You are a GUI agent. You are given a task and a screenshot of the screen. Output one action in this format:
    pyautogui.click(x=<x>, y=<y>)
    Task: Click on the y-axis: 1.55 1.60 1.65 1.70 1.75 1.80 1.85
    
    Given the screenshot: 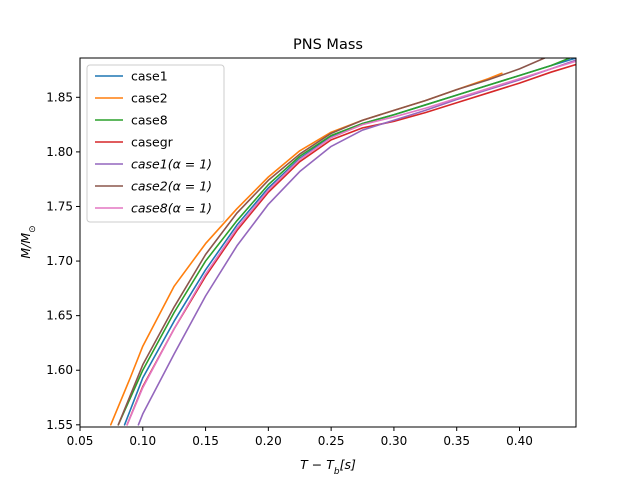 What is the action you would take?
    pyautogui.click(x=63, y=261)
    